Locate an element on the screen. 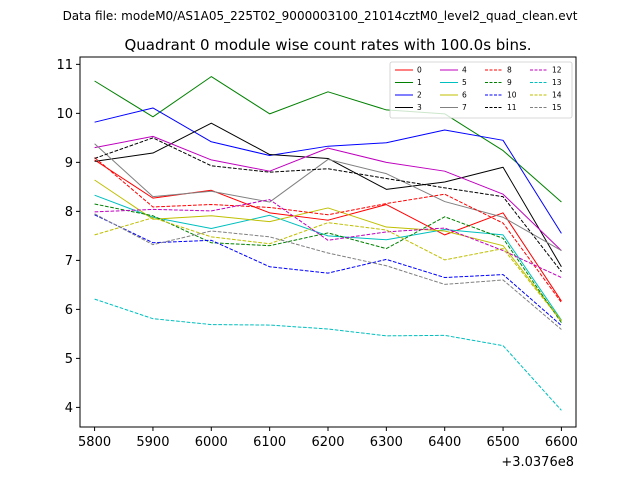  x-tick-label: 6200 is located at coordinates (327, 442).